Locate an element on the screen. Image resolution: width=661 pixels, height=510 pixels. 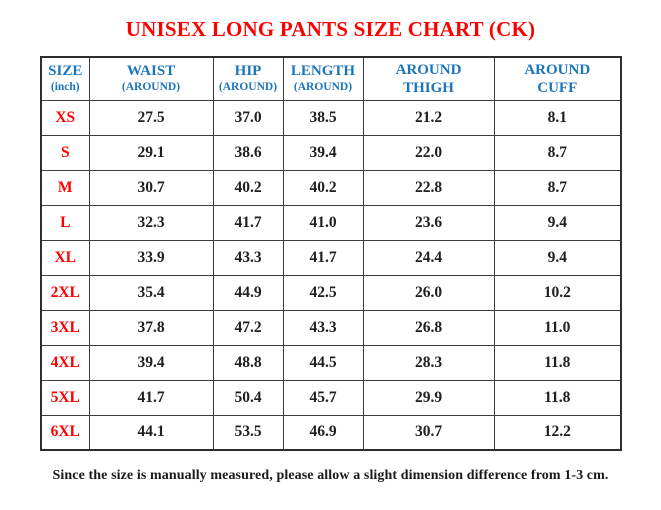
page-title: UNISEX LONG PANTS SIZE CHART (CK) is located at coordinates (330, 29).